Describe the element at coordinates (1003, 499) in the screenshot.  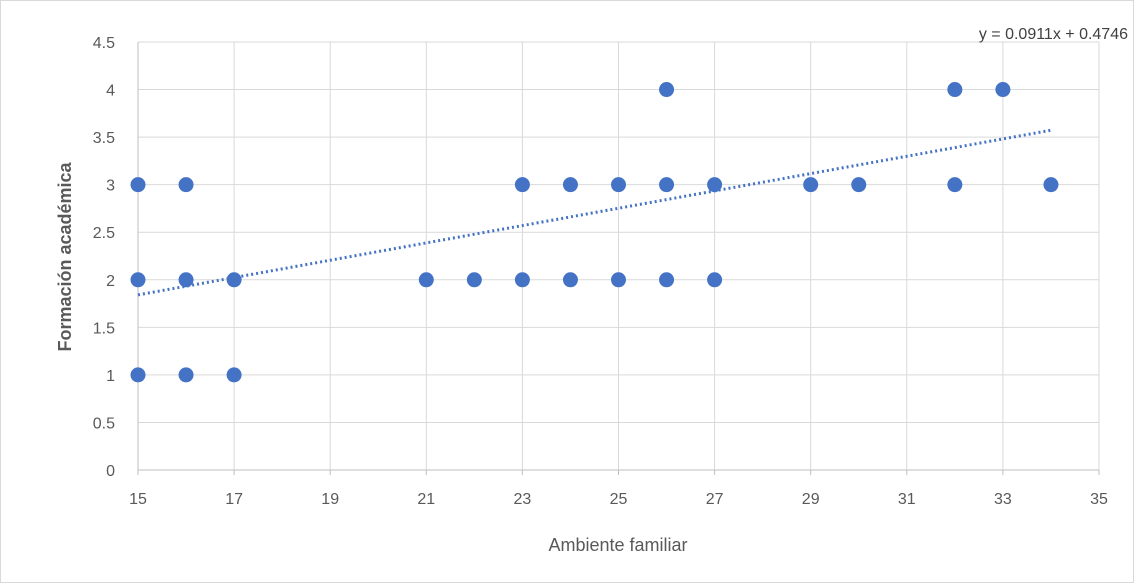
I see `x-tick-label: 33` at that location.